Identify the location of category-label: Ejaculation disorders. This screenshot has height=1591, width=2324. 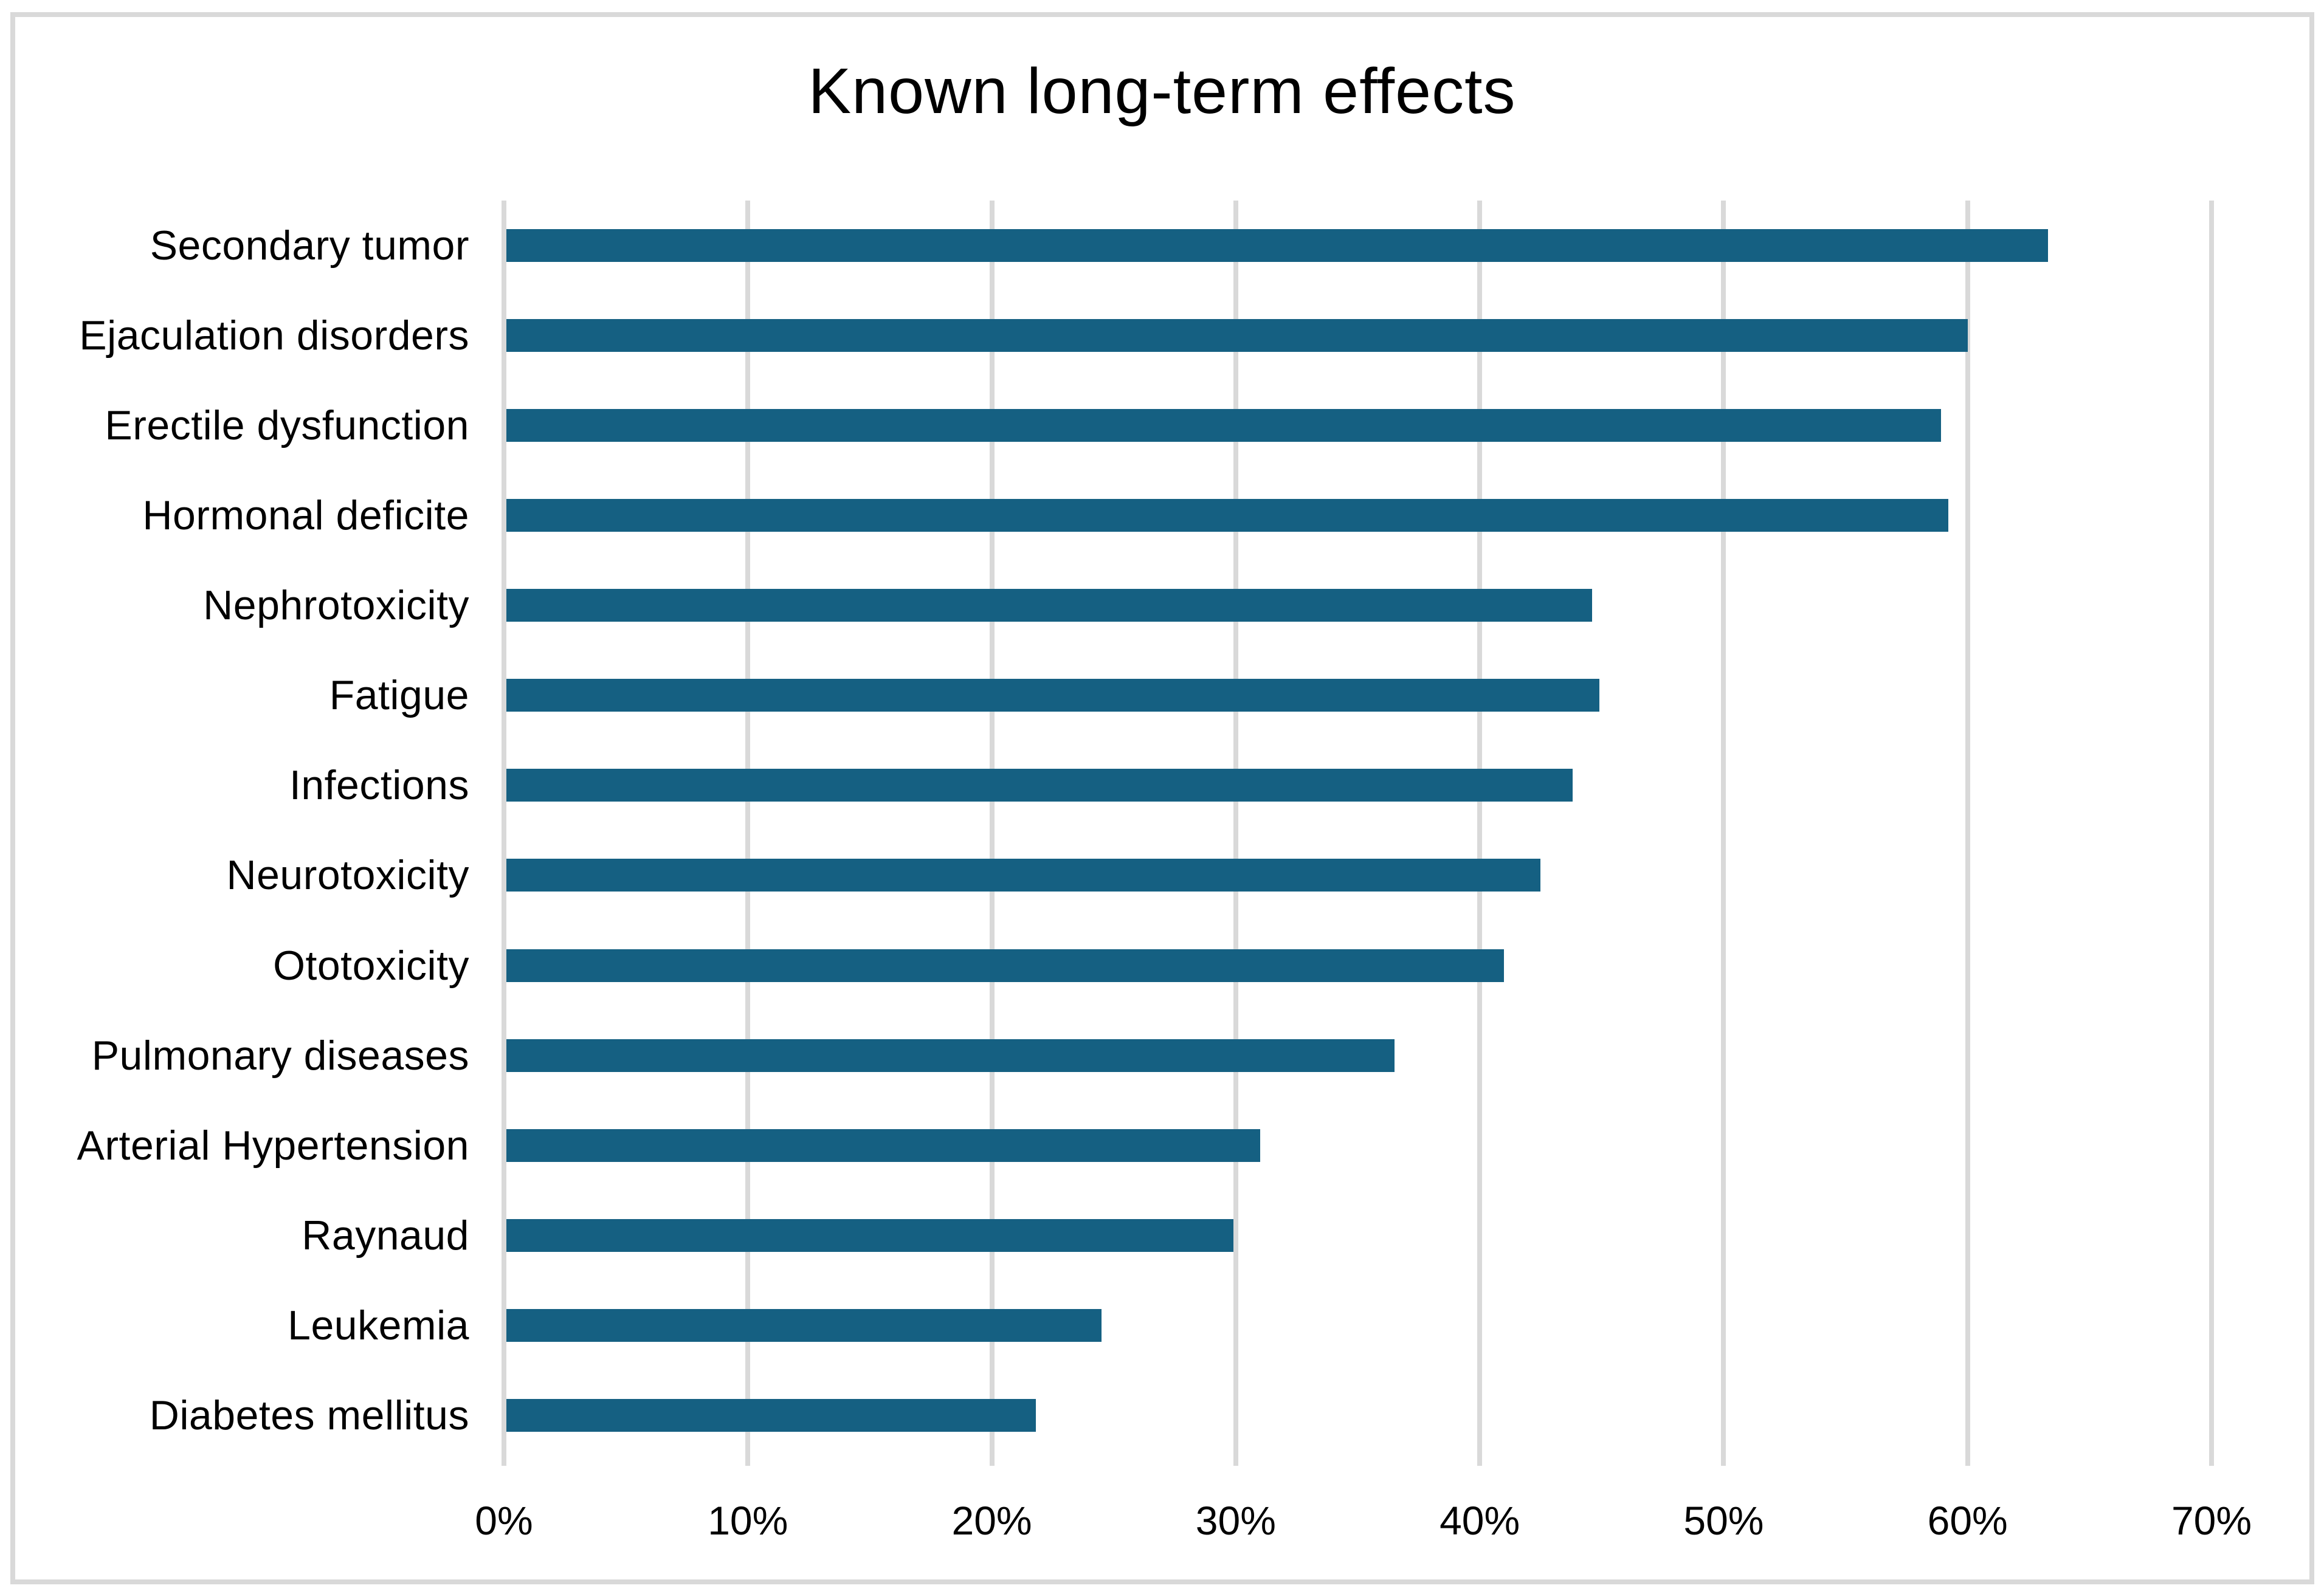
(274, 335).